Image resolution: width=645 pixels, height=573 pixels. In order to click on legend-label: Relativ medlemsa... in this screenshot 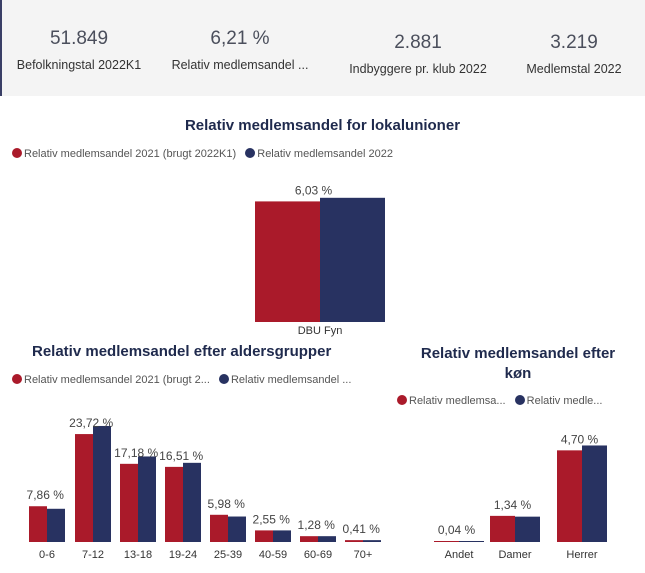, I will do `click(457, 401)`.